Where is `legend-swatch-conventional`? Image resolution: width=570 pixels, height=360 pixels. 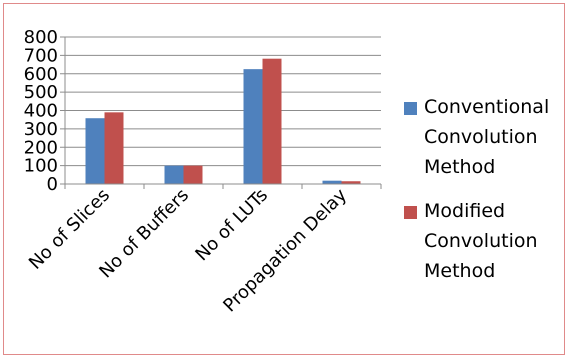
legend-swatch-conventional is located at coordinates (410, 108).